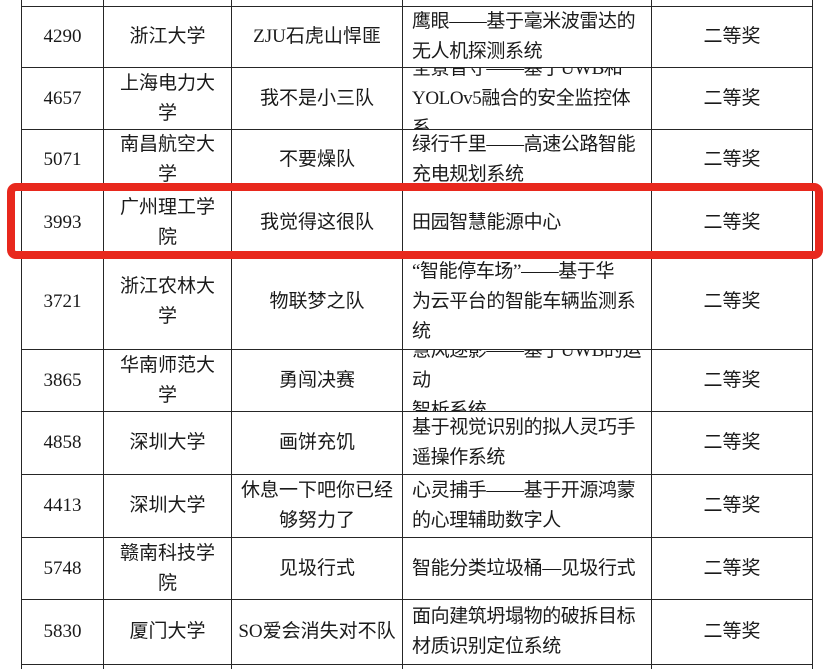 The height and width of the screenshot is (669, 834). I want to click on cell-team: 见圾行式, so click(317, 569).